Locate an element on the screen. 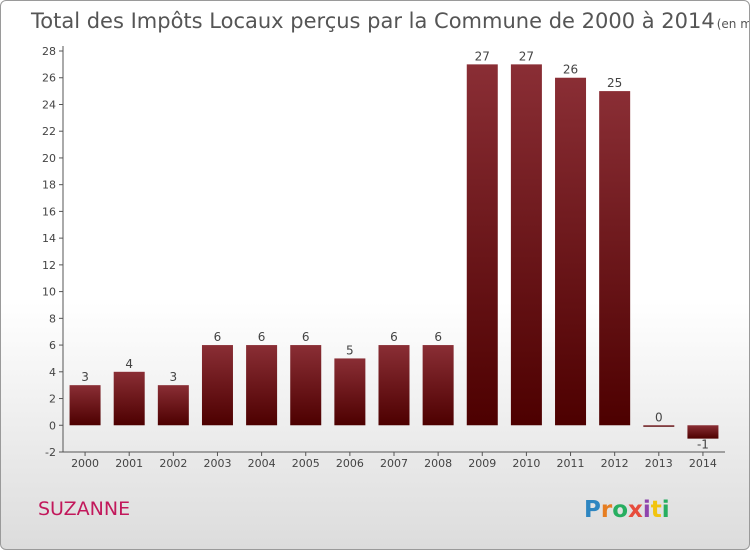 The height and width of the screenshot is (550, 750). y-tick-label: 4 is located at coordinates (52, 372).